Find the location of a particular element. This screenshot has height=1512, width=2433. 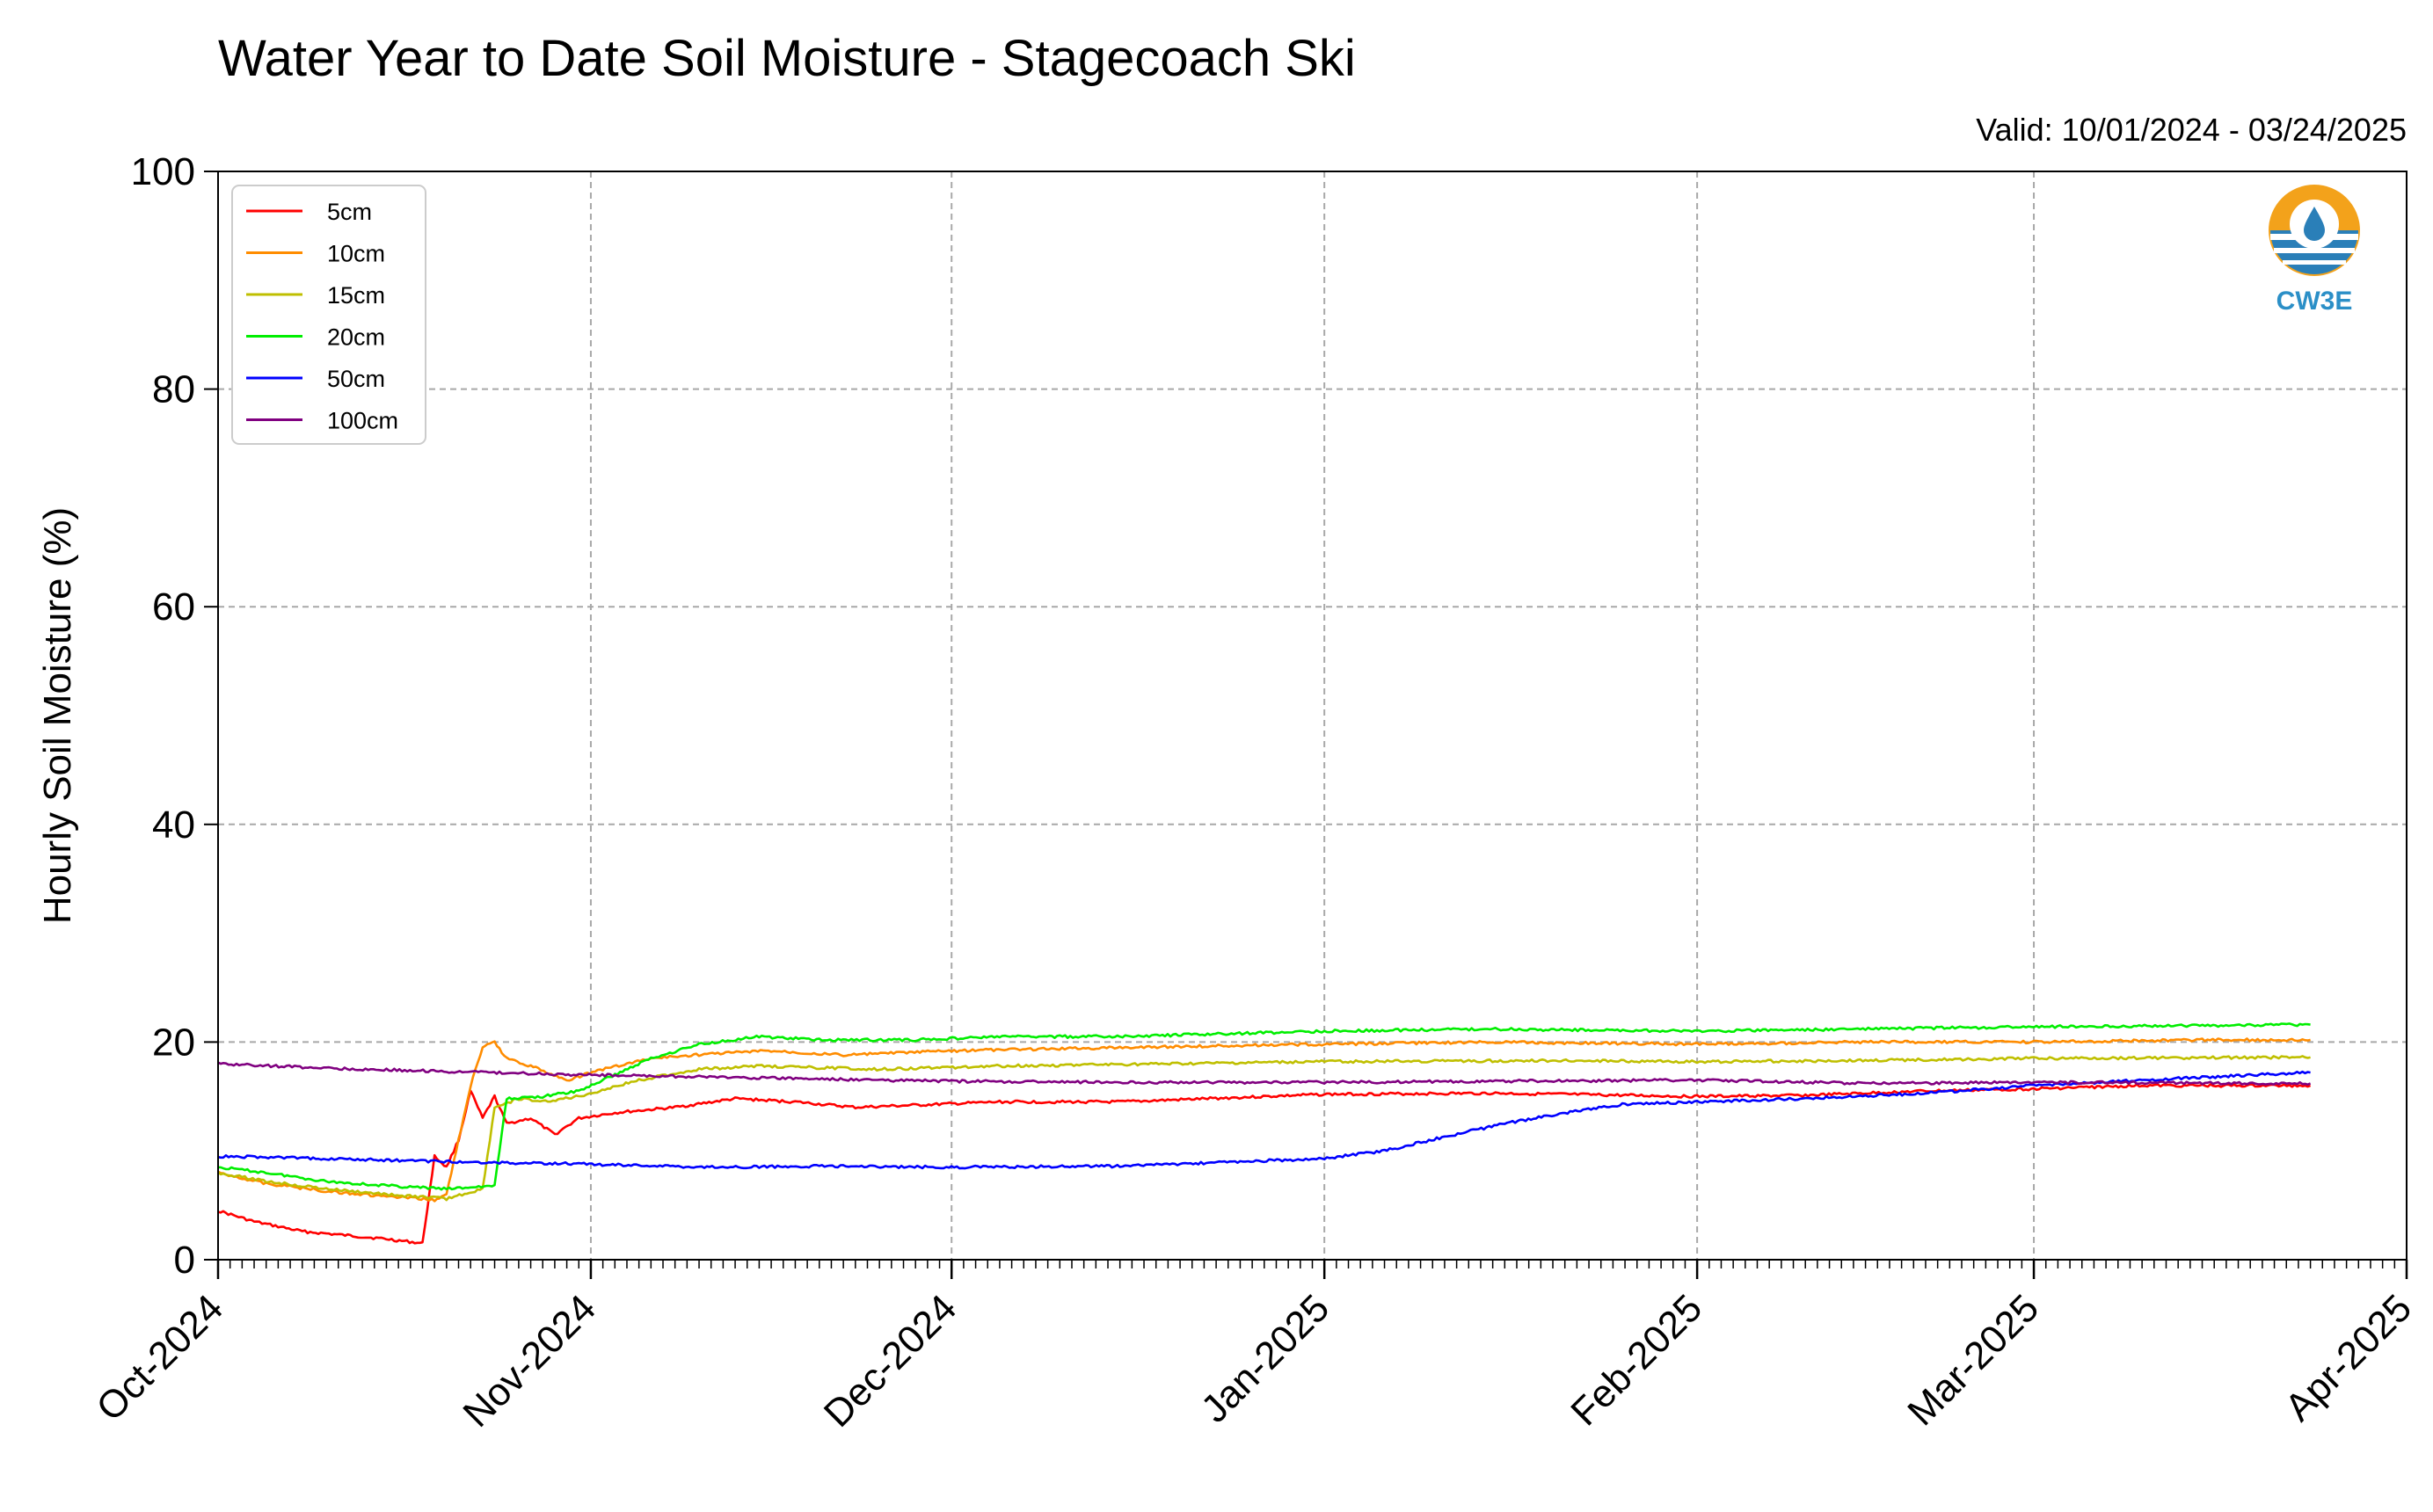

series-lines is located at coordinates (1264, 1134).